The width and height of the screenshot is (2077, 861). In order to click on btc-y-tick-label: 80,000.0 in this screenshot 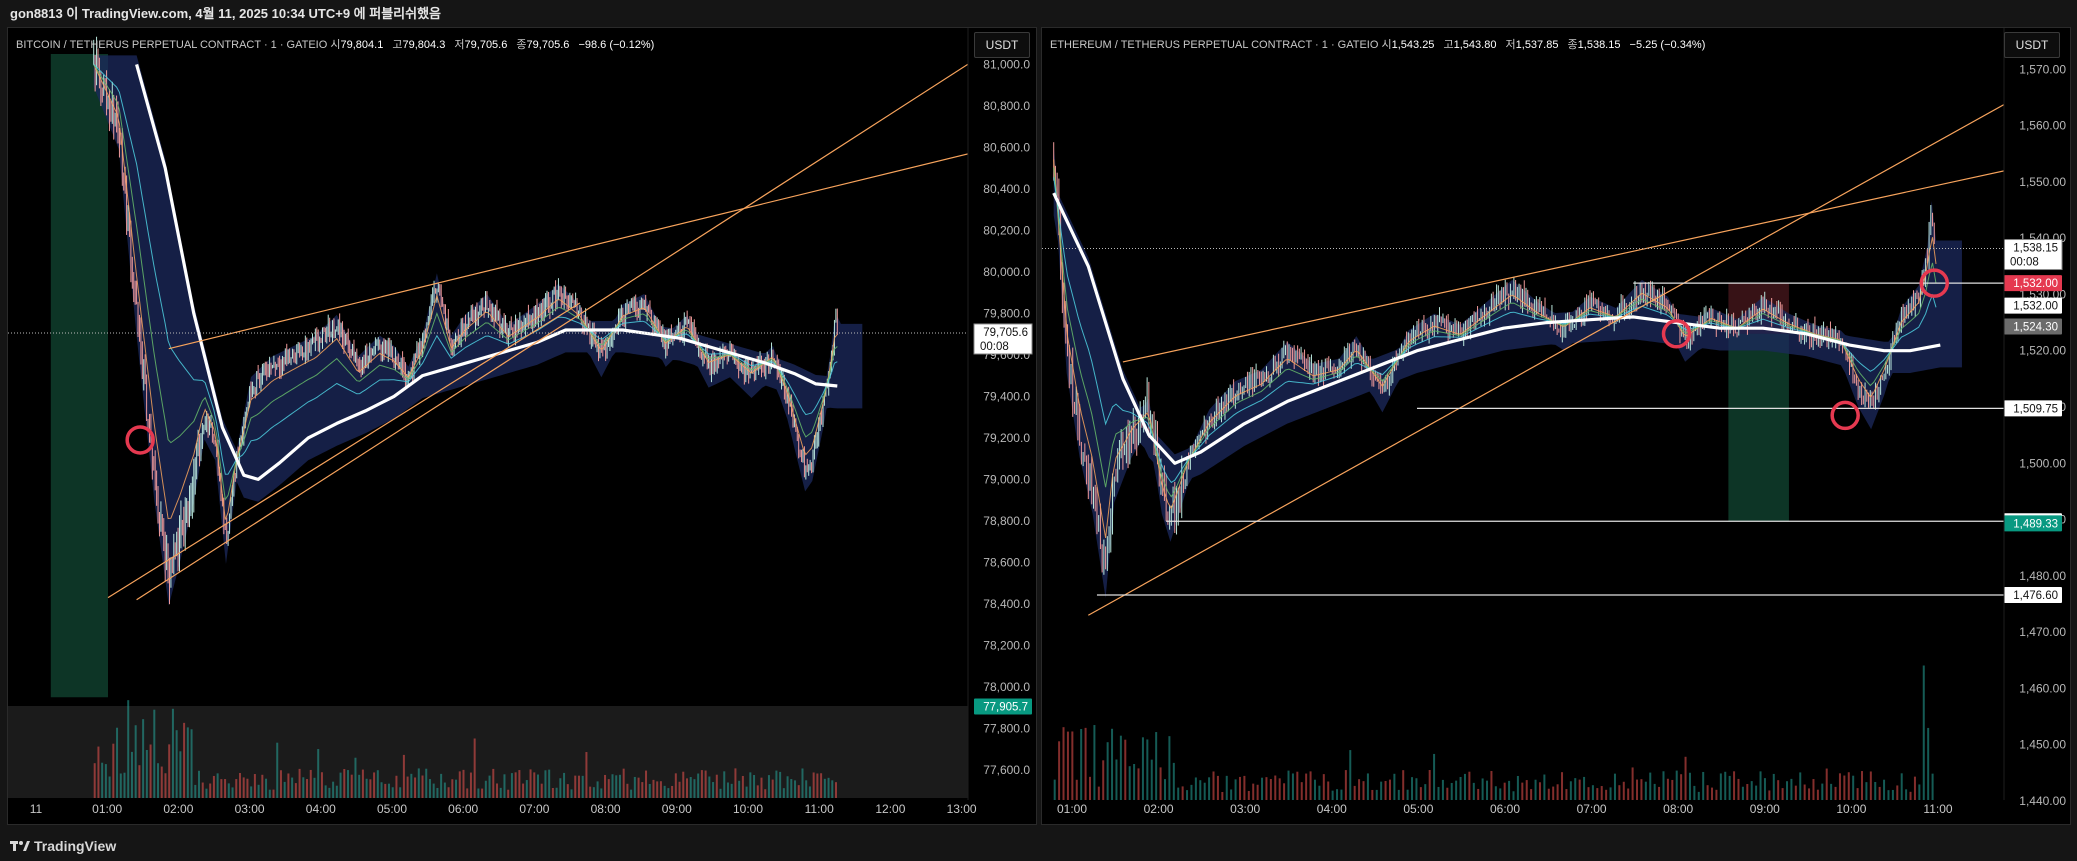, I will do `click(1006, 272)`.